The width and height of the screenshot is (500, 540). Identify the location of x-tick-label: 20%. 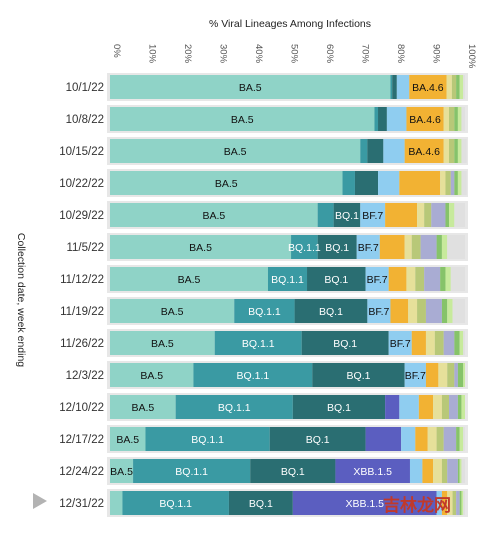
(187, 54).